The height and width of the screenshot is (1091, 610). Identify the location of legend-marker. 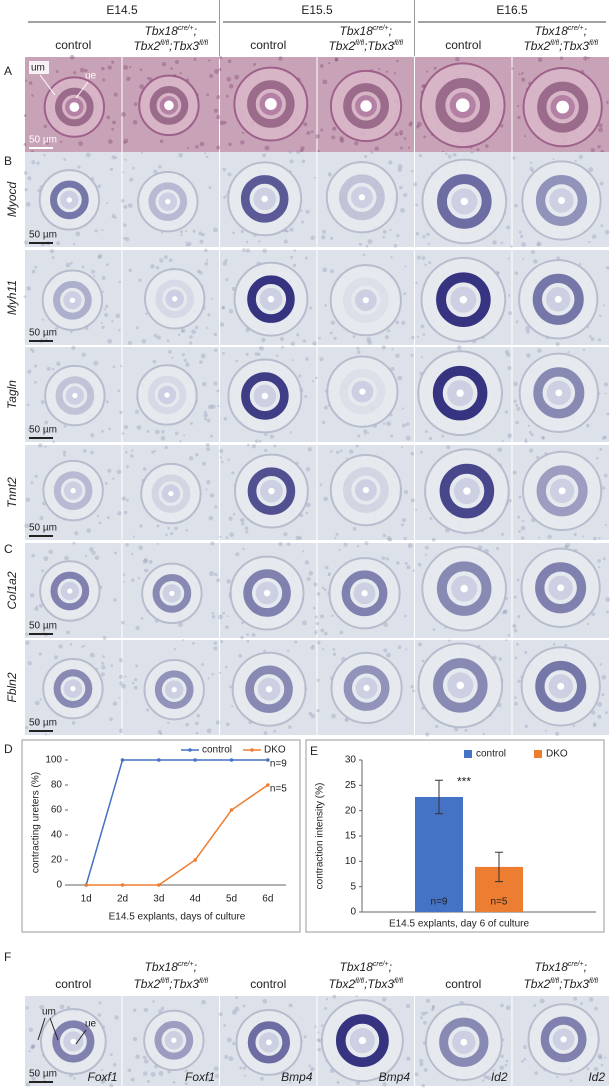
(252, 750).